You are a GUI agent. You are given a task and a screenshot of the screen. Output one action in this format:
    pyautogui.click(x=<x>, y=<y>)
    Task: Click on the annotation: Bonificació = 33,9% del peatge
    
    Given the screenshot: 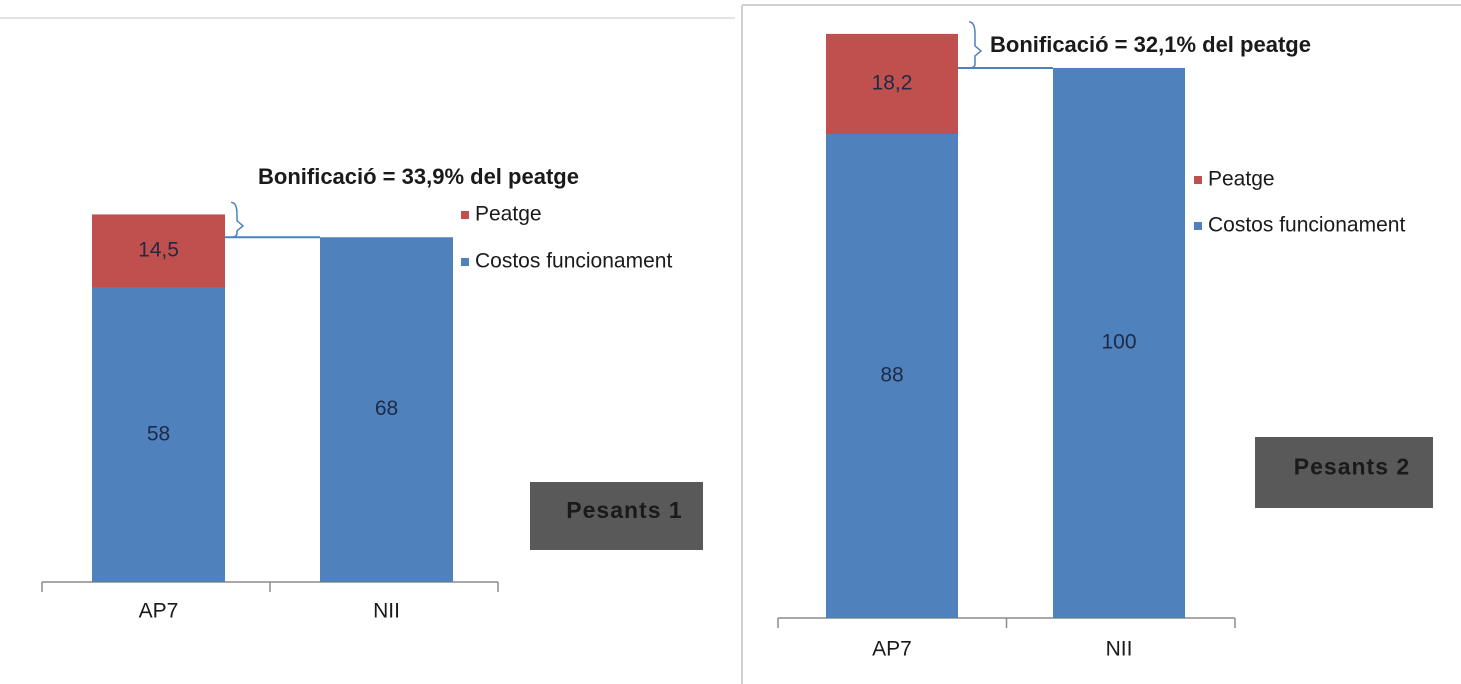 What is the action you would take?
    pyautogui.click(x=418, y=176)
    